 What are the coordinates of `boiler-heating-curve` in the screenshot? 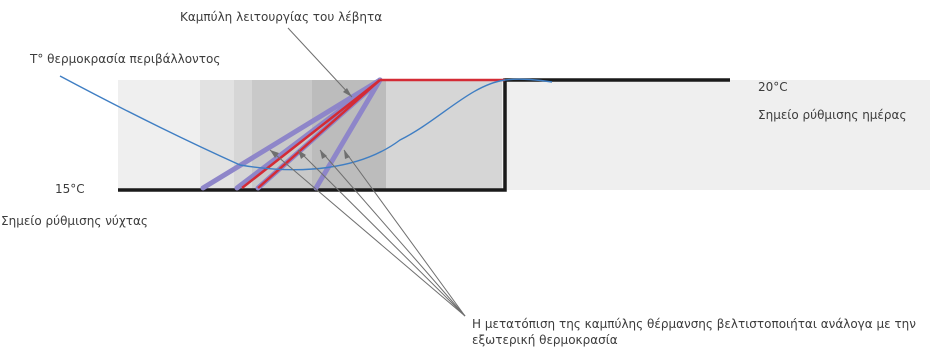 It's located at (373, 133).